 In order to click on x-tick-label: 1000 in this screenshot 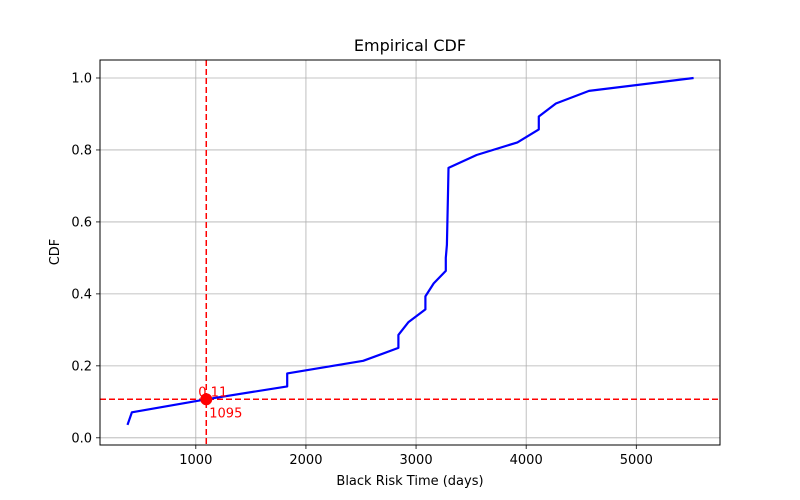, I will do `click(195, 460)`.